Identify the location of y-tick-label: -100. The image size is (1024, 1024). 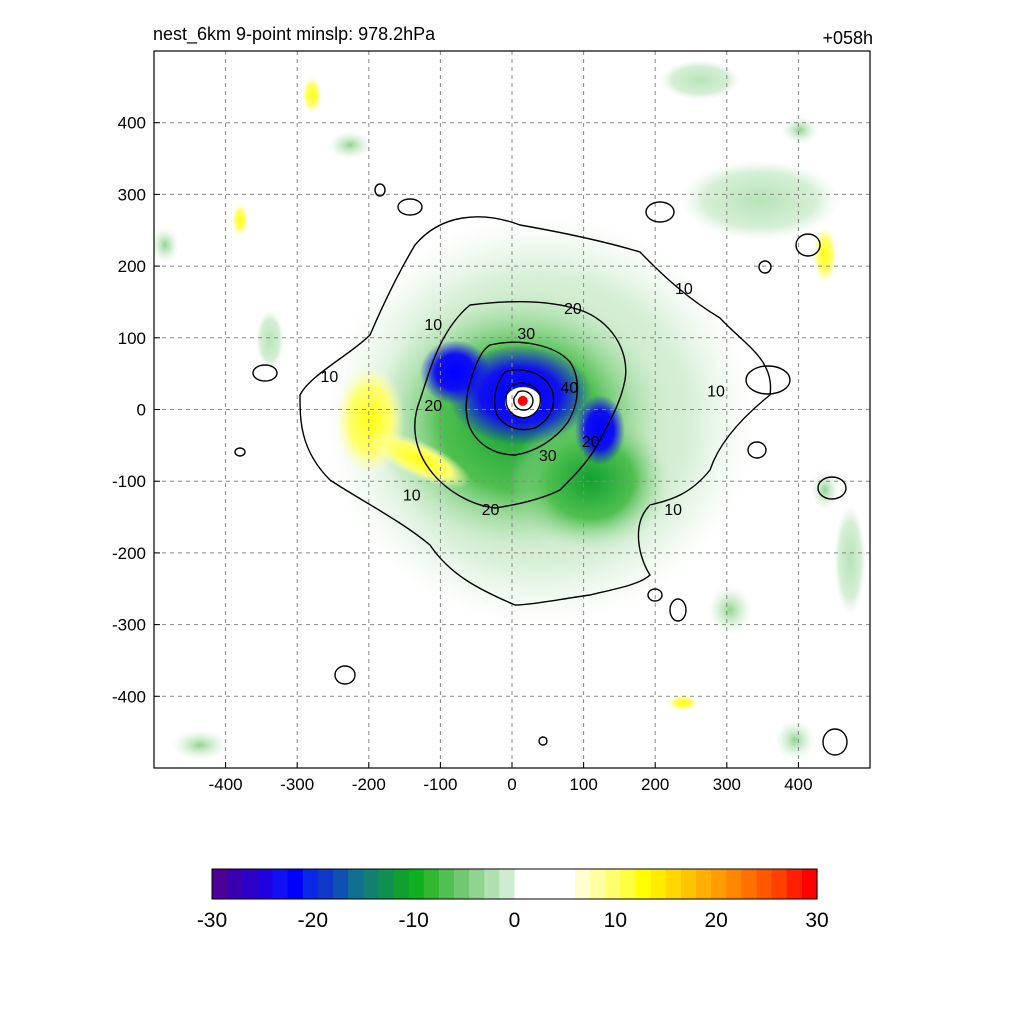
(129, 481).